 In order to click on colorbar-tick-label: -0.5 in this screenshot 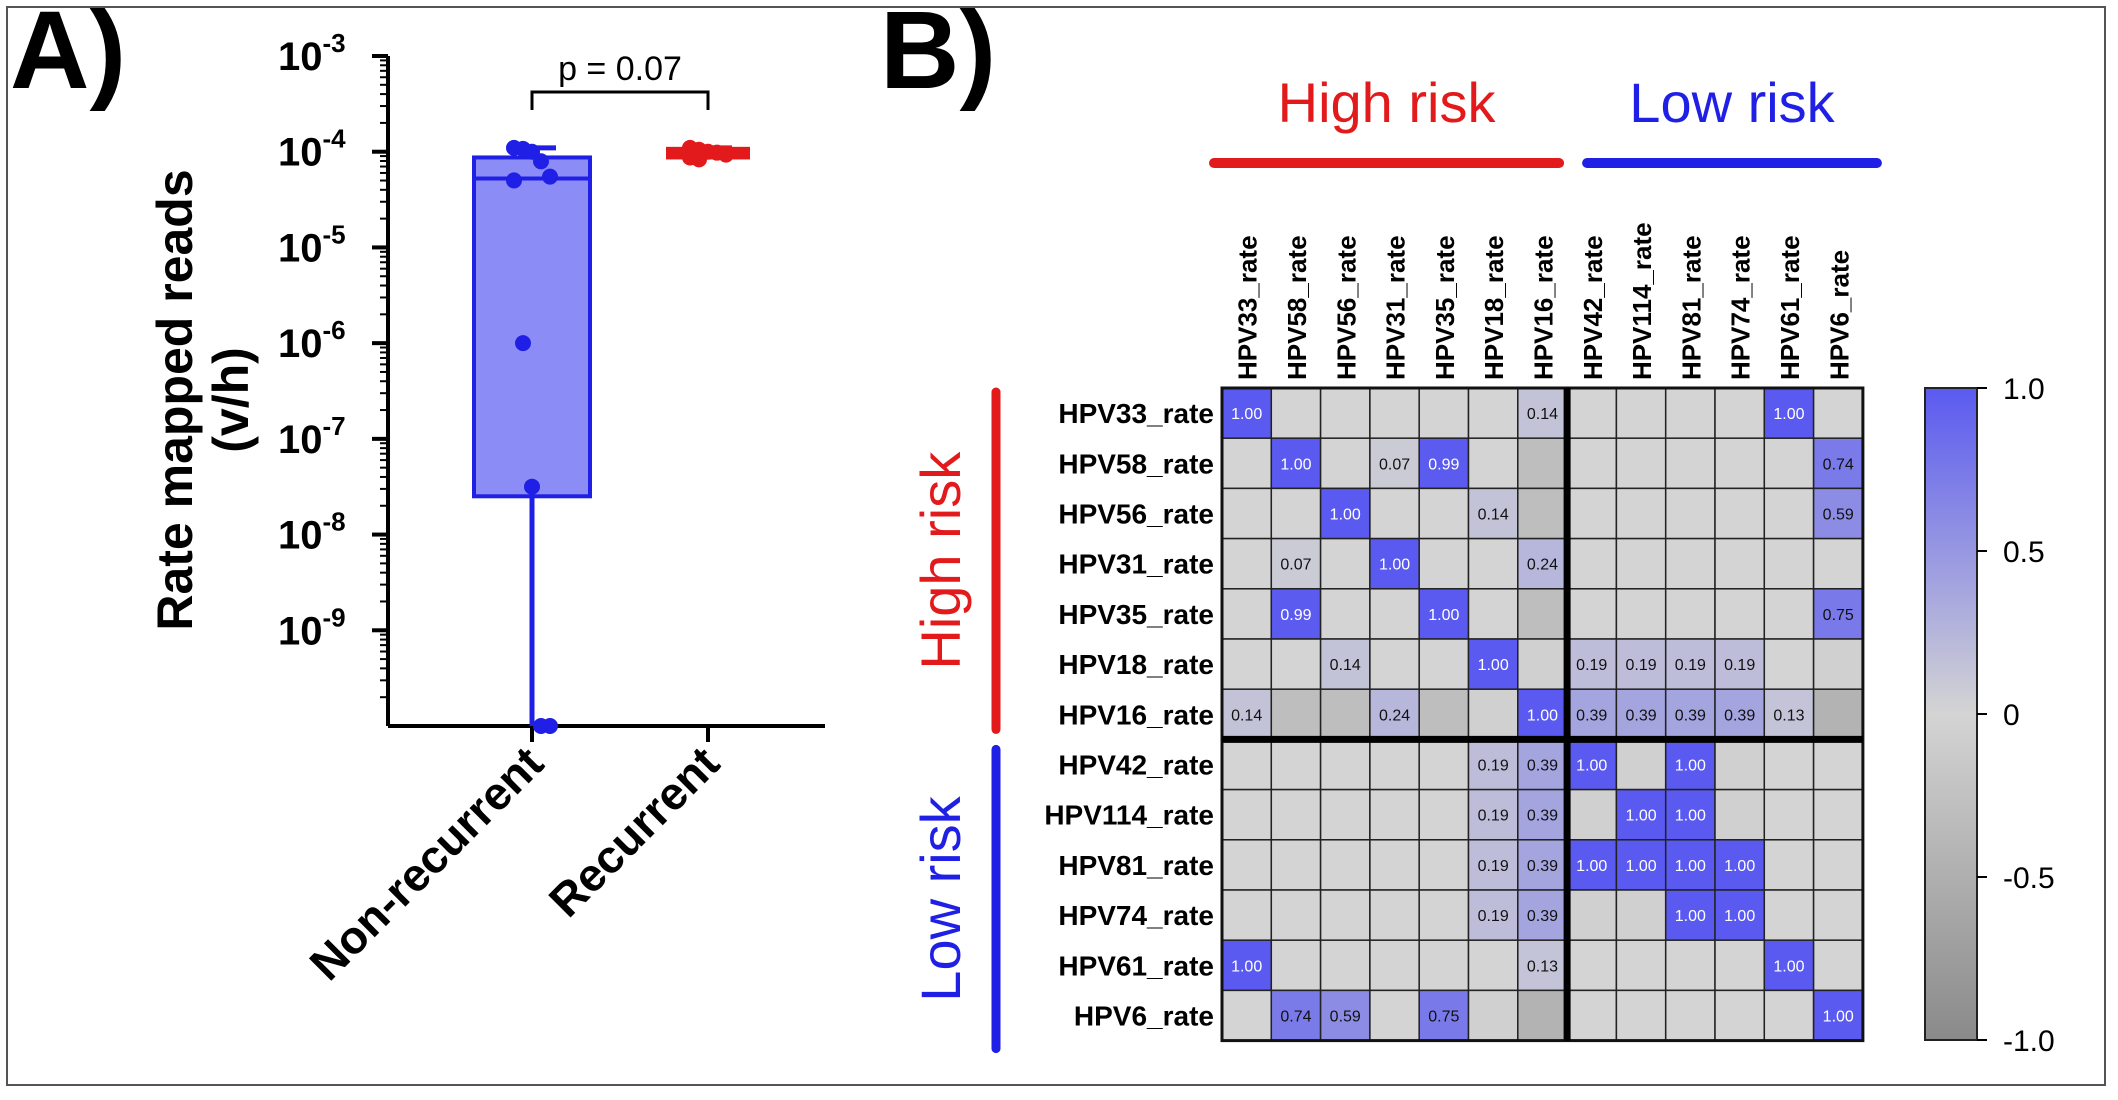, I will do `click(2029, 878)`.